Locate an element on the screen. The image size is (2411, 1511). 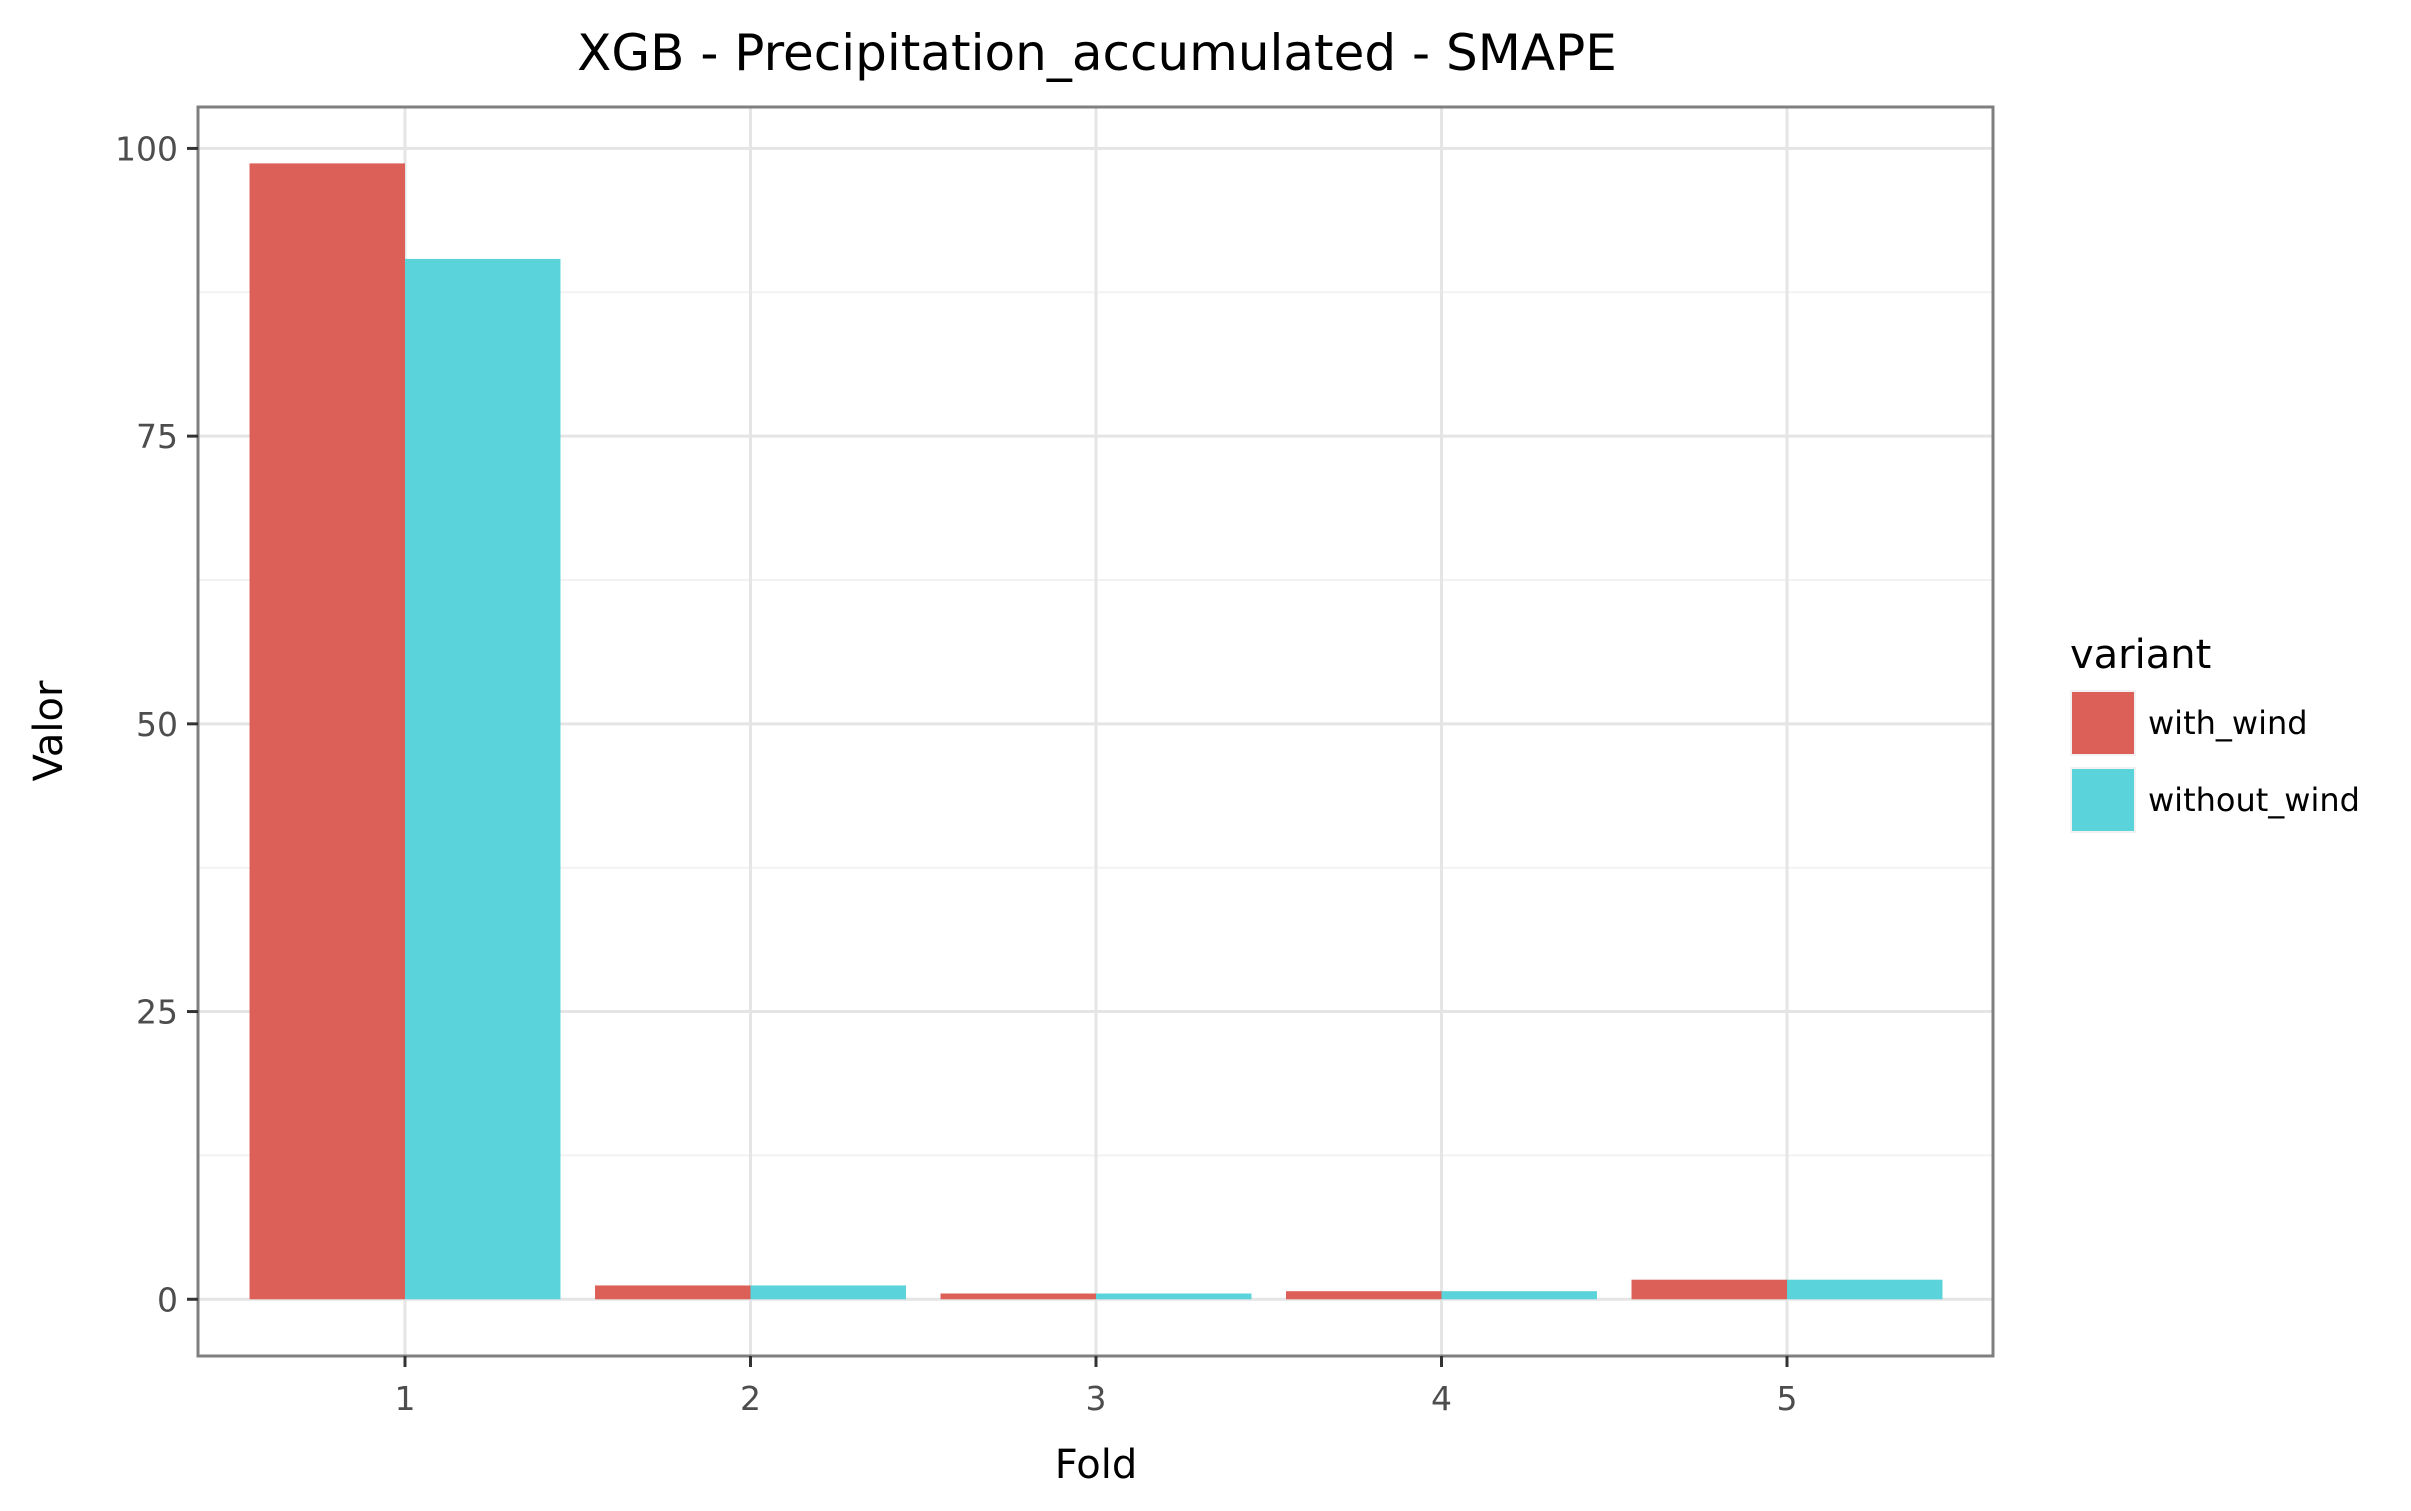
legend: variant with_wind without_wind is located at coordinates (2215, 732).